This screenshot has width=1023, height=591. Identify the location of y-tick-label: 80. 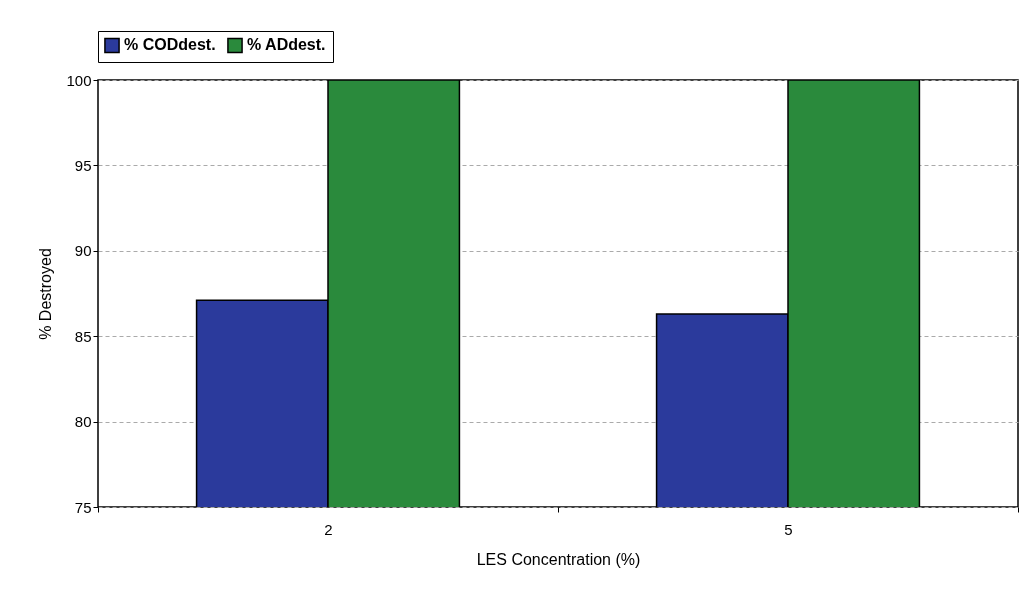
(83, 422).